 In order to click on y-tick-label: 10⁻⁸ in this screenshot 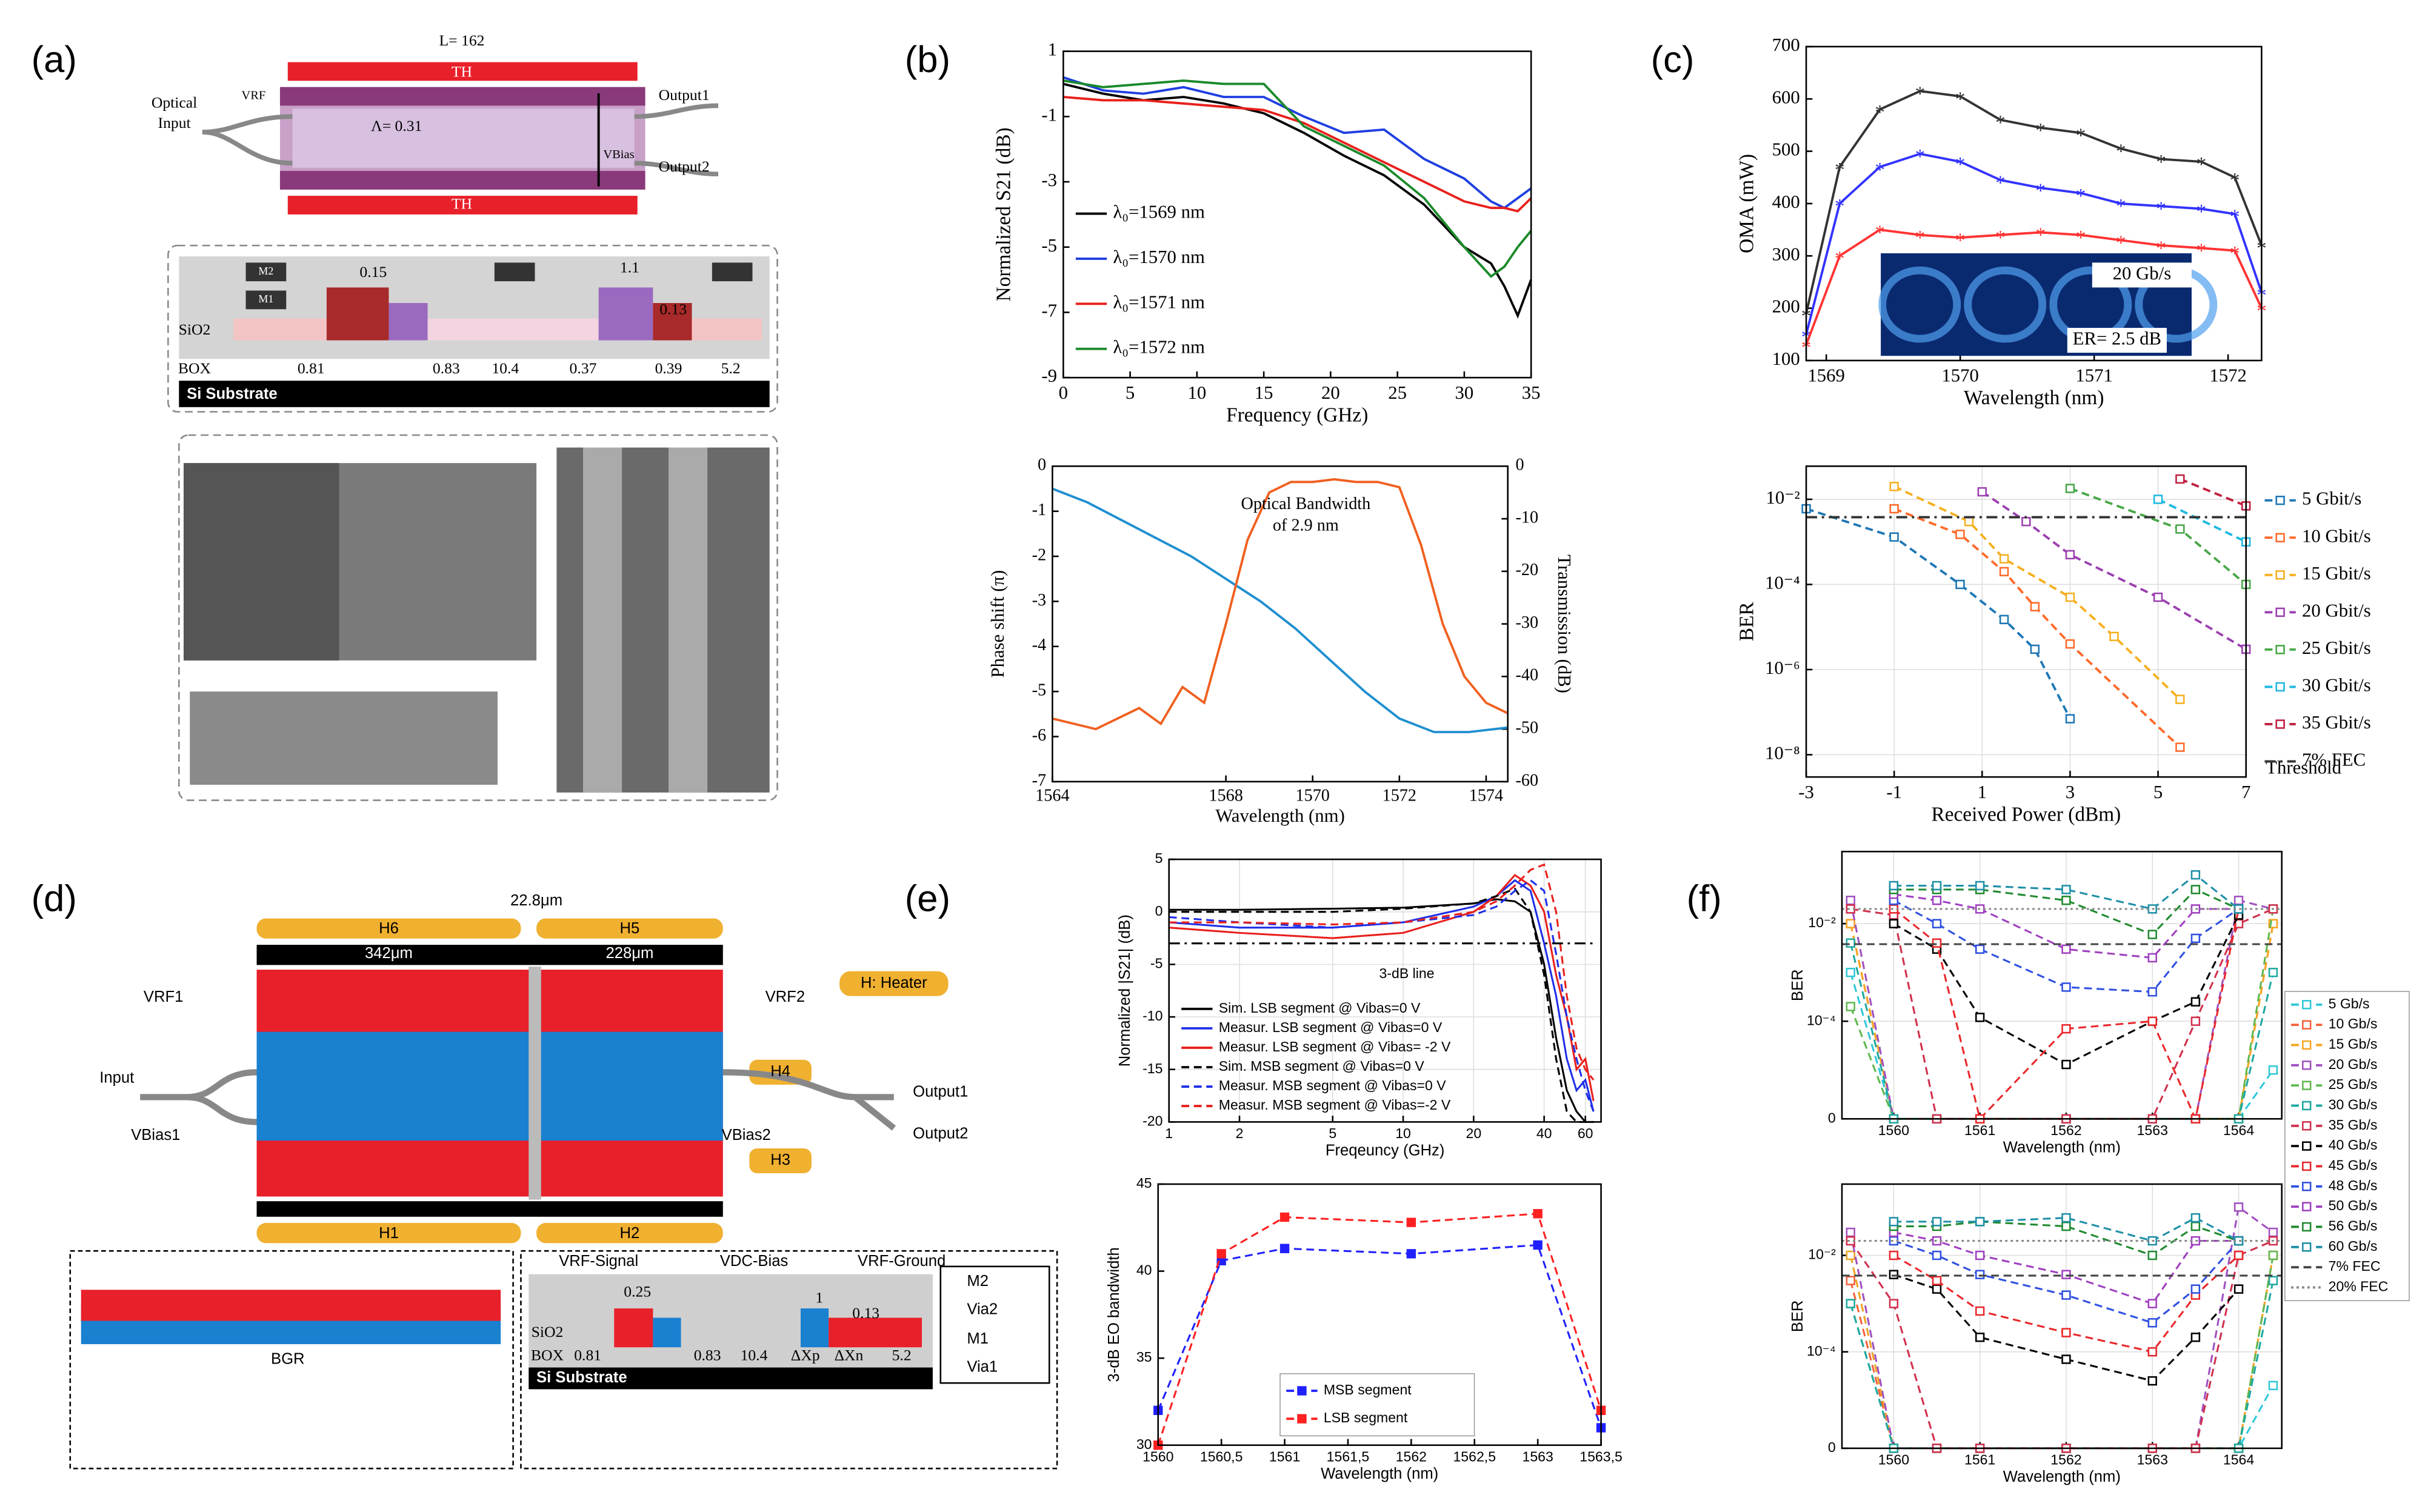, I will do `click(1782, 752)`.